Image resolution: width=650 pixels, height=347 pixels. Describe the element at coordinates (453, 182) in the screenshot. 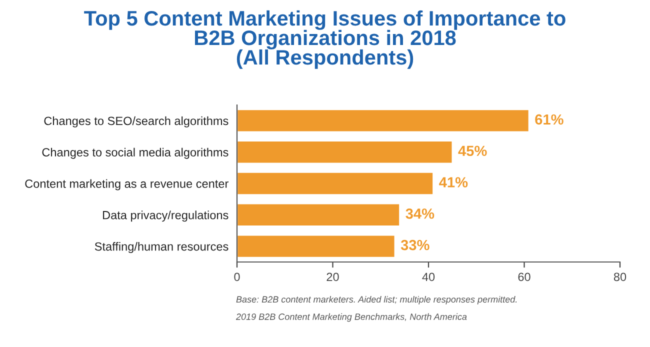

I see `data-label: 41%` at that location.